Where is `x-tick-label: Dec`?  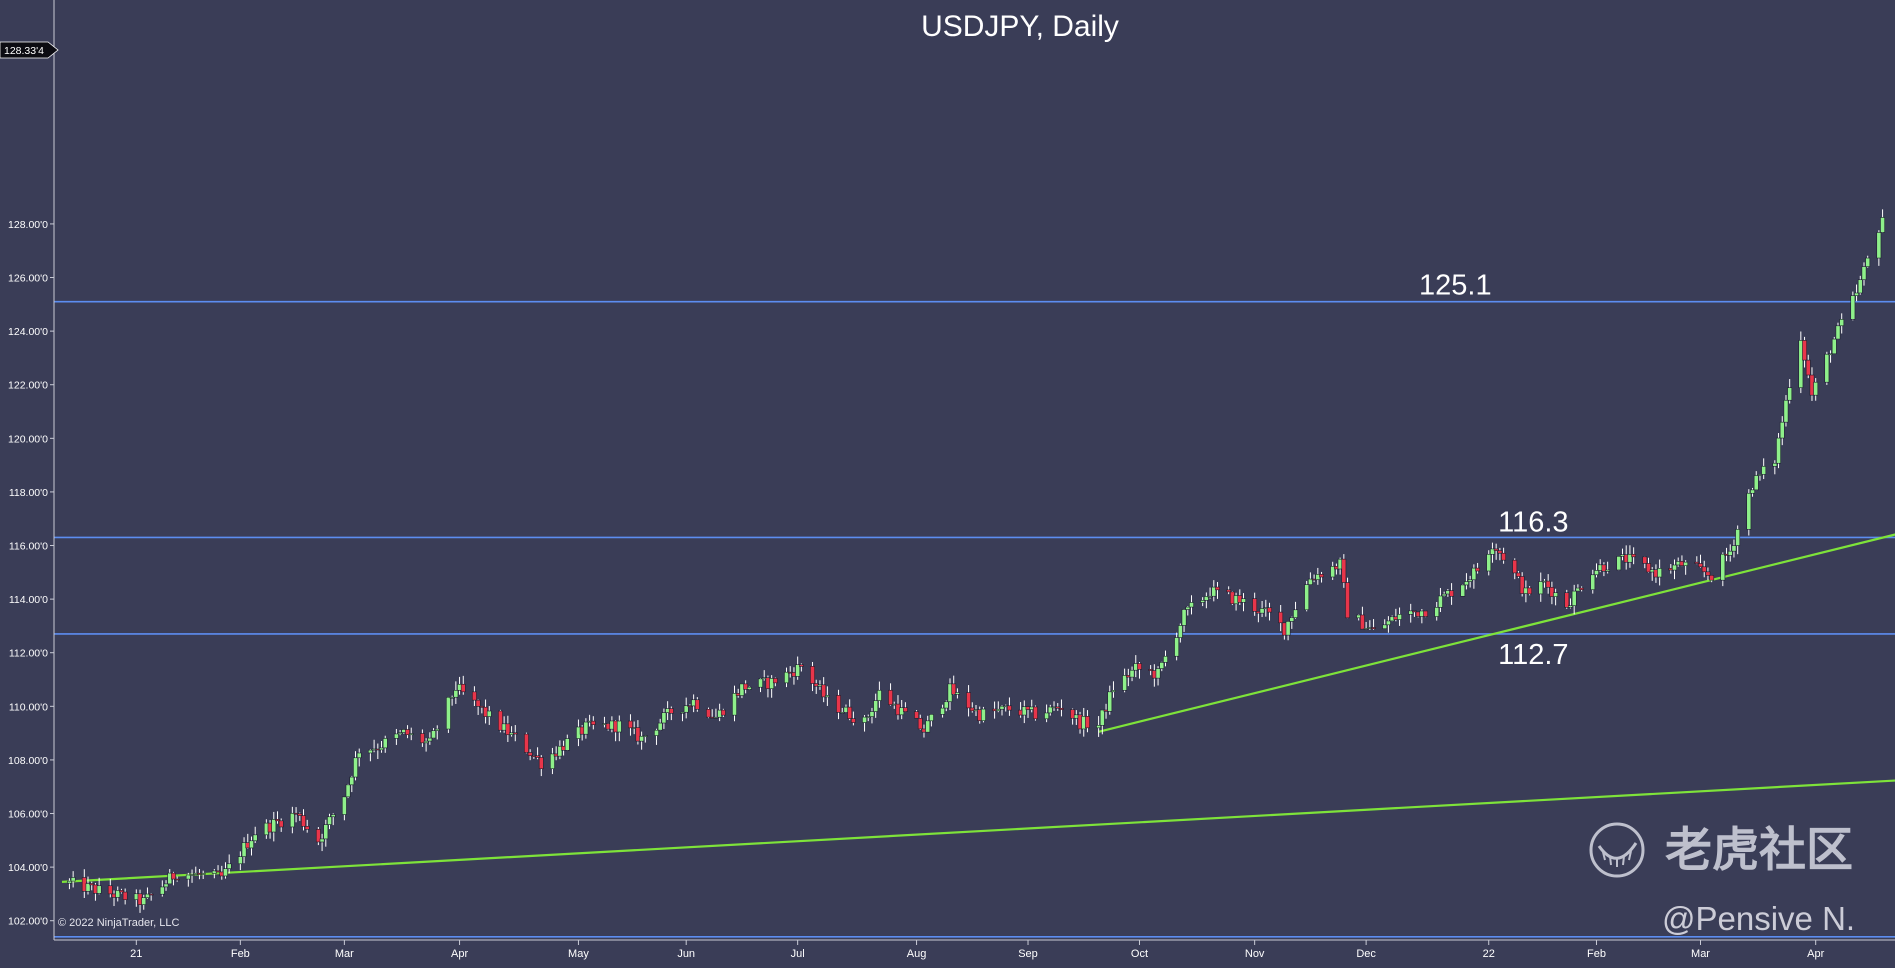 x-tick-label: Dec is located at coordinates (1366, 954).